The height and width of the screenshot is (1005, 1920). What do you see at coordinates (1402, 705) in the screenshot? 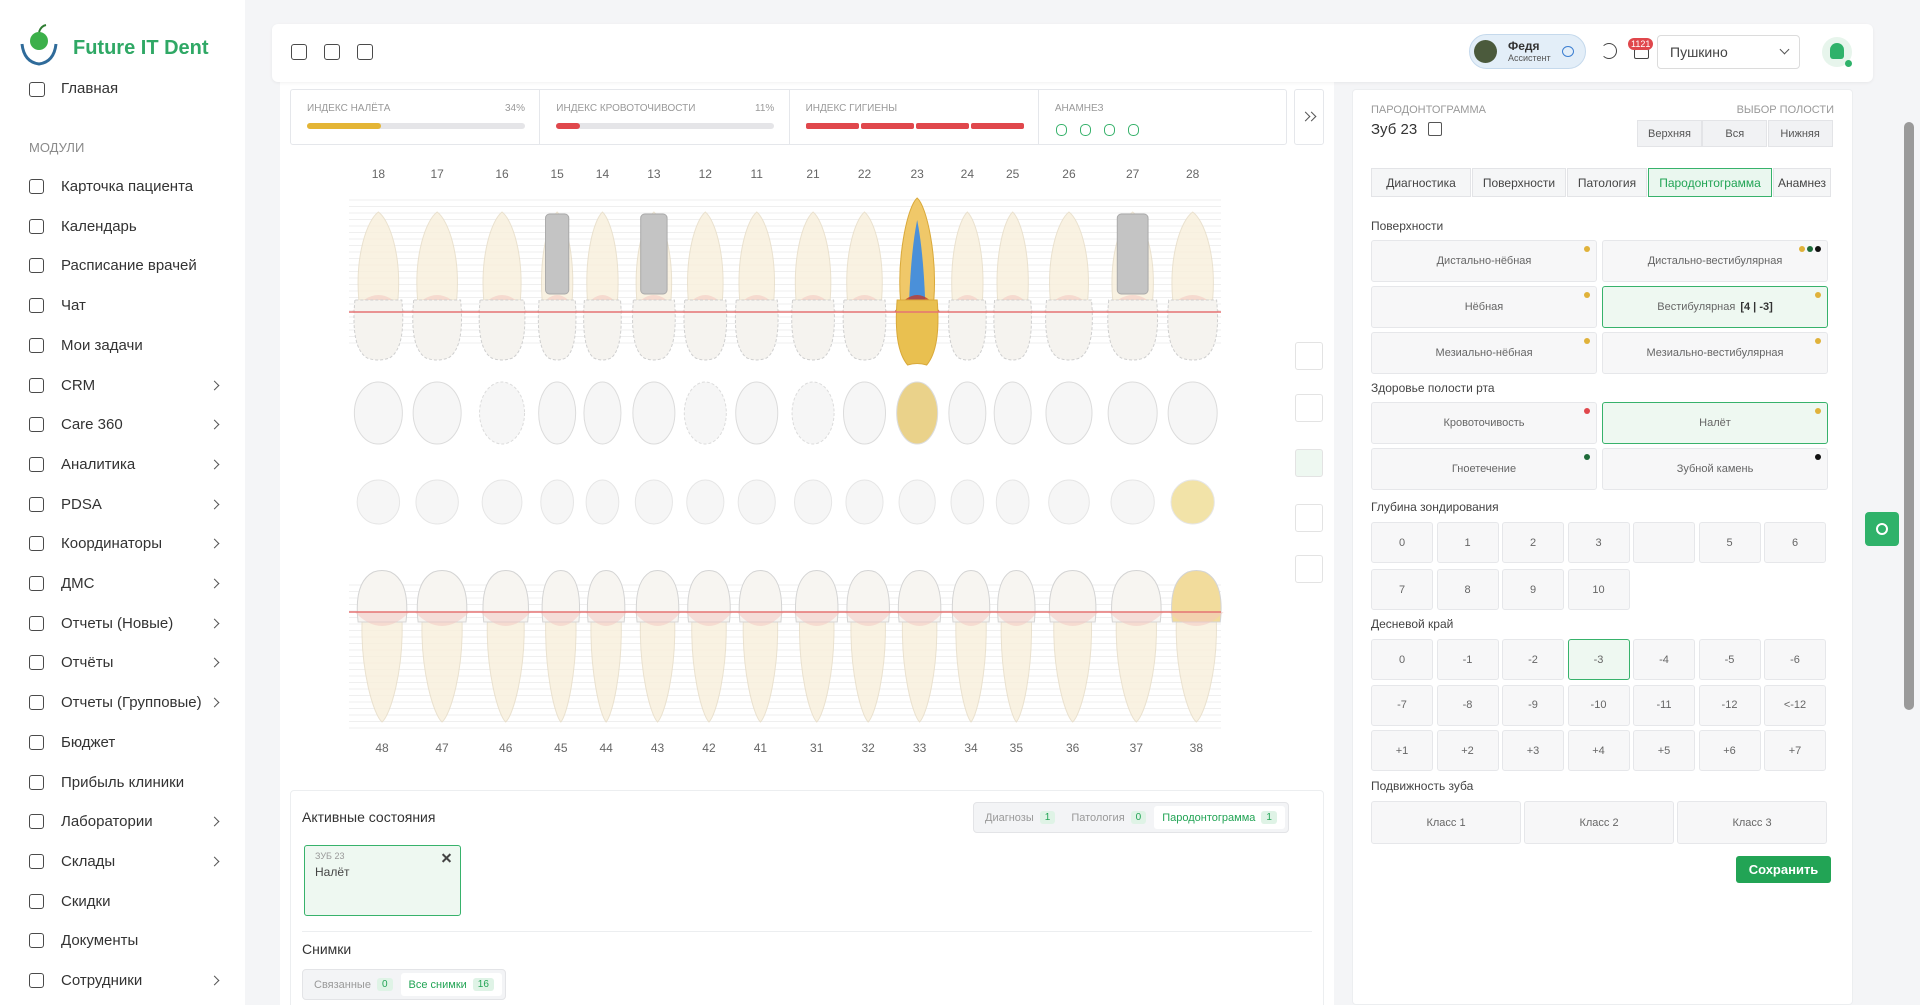
I see `option-button: -7` at bounding box center [1402, 705].